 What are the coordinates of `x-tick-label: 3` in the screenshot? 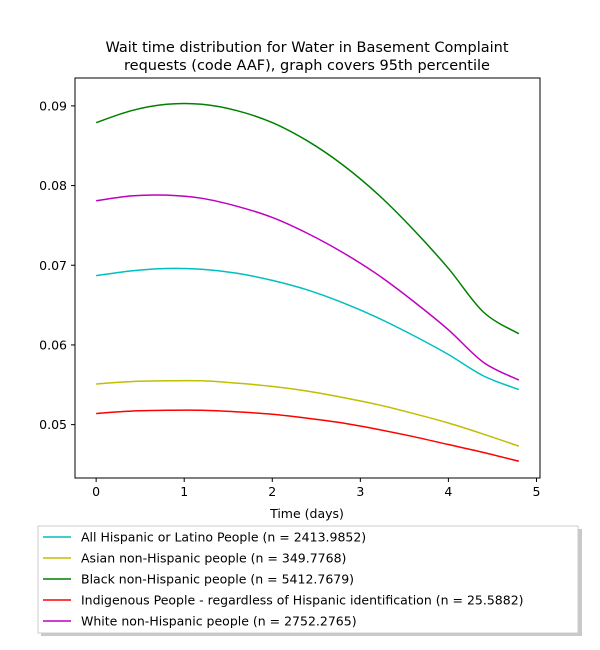 It's located at (360, 491).